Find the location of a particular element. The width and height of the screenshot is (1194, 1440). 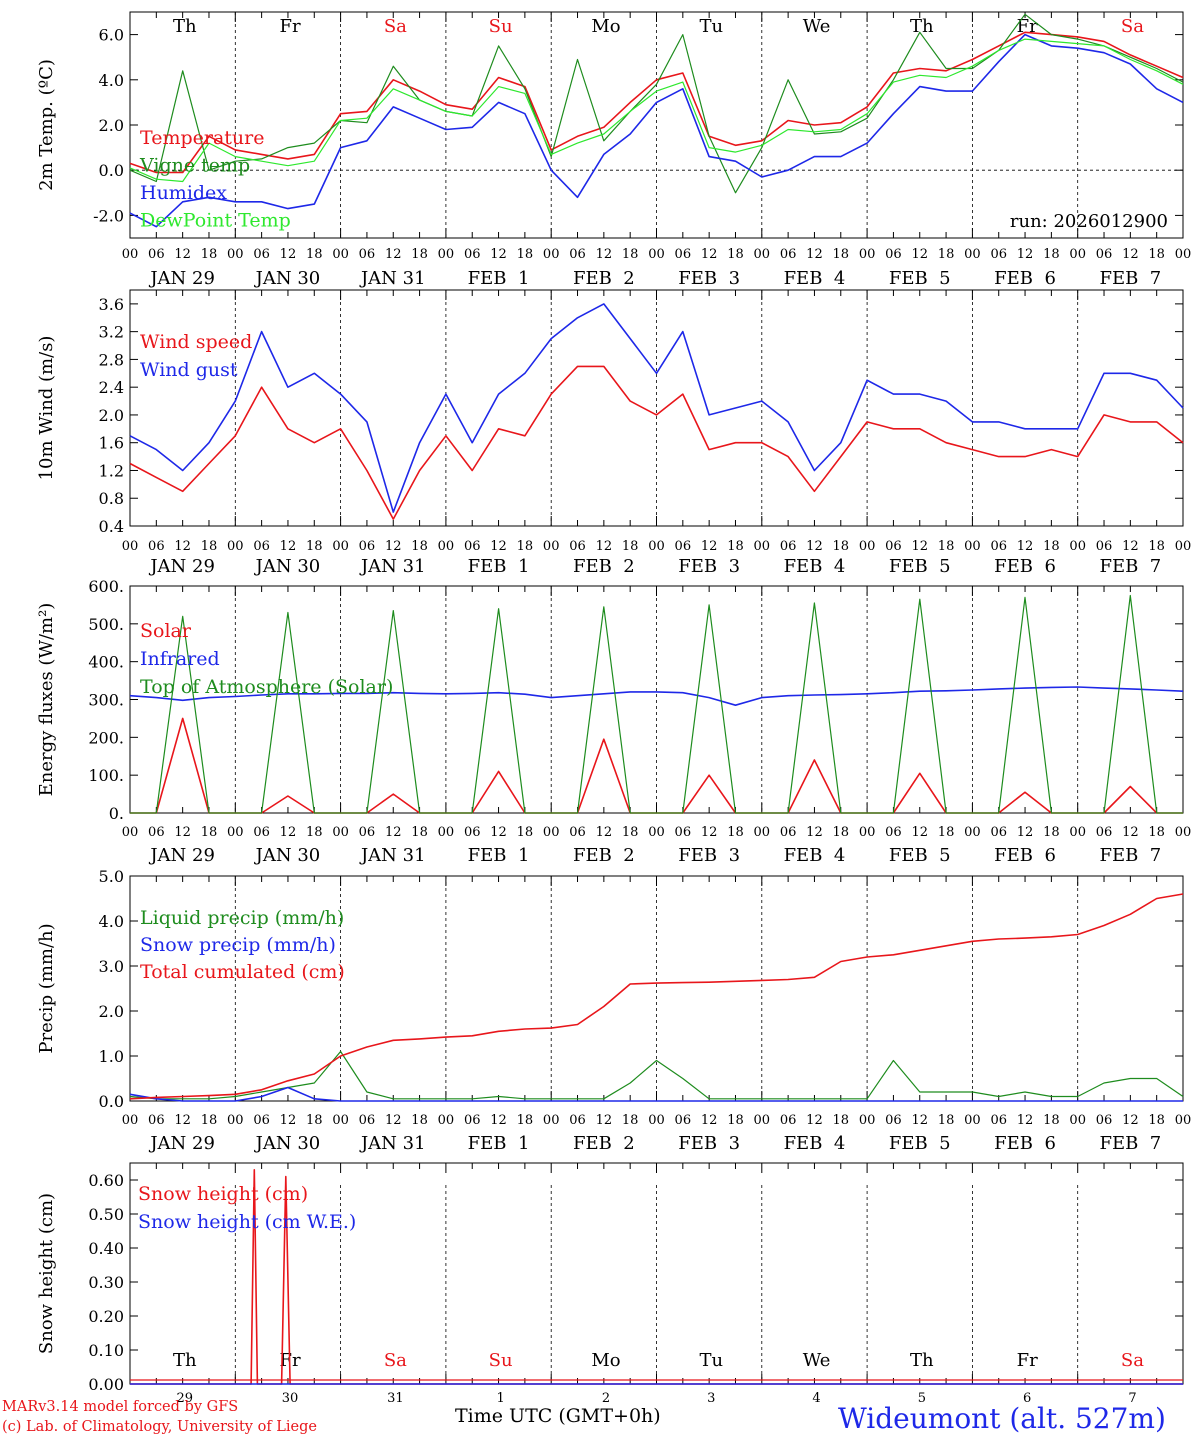

legend-entry: Vigne temp is located at coordinates (194, 166).